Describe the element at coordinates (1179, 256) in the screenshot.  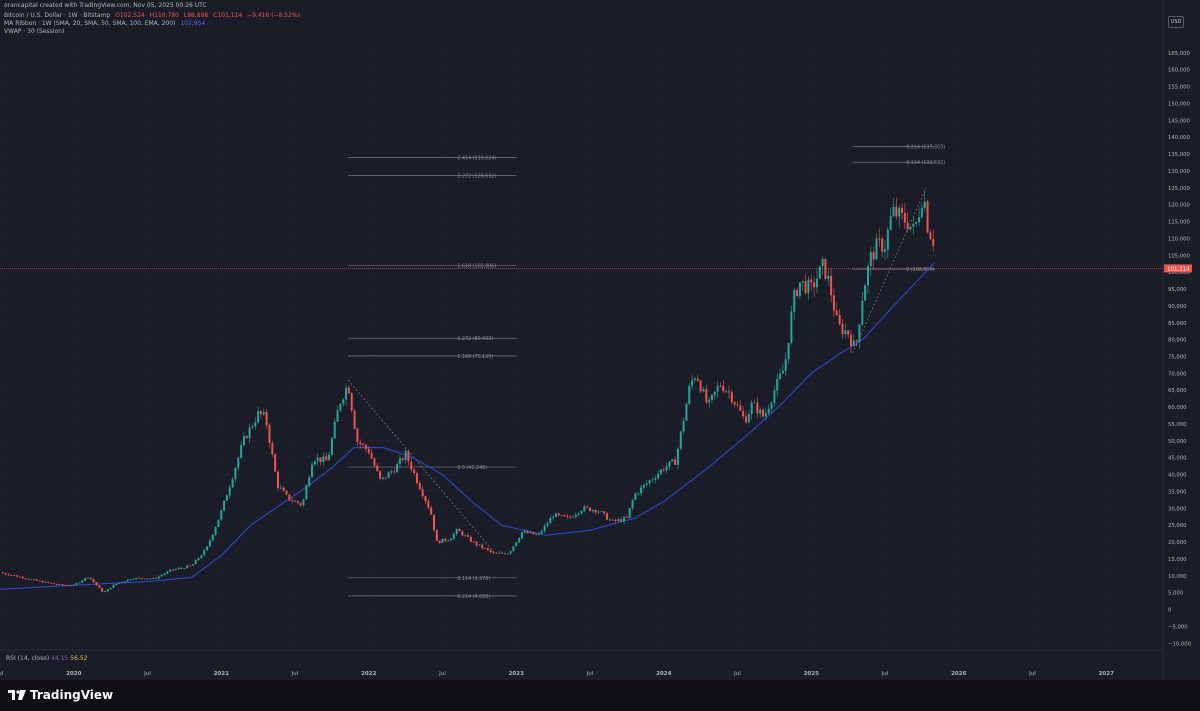
I see `price-tick-label: 105,000` at that location.